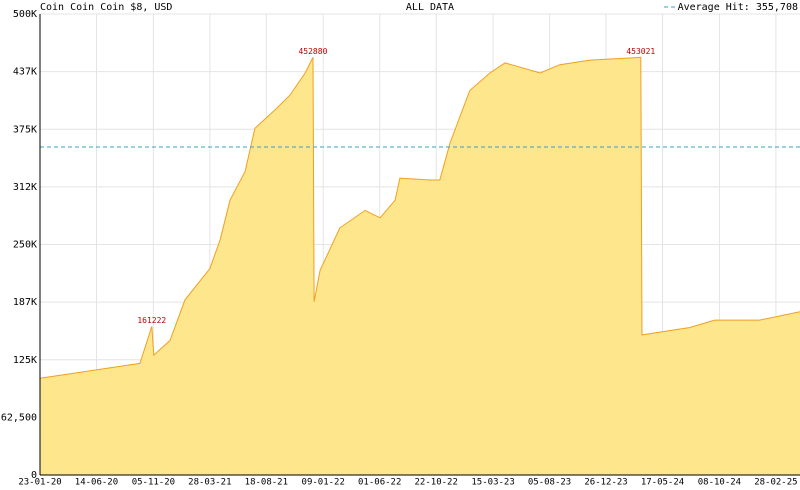  What do you see at coordinates (605, 483) in the screenshot?
I see `x-tick-label: 26-12-23` at bounding box center [605, 483].